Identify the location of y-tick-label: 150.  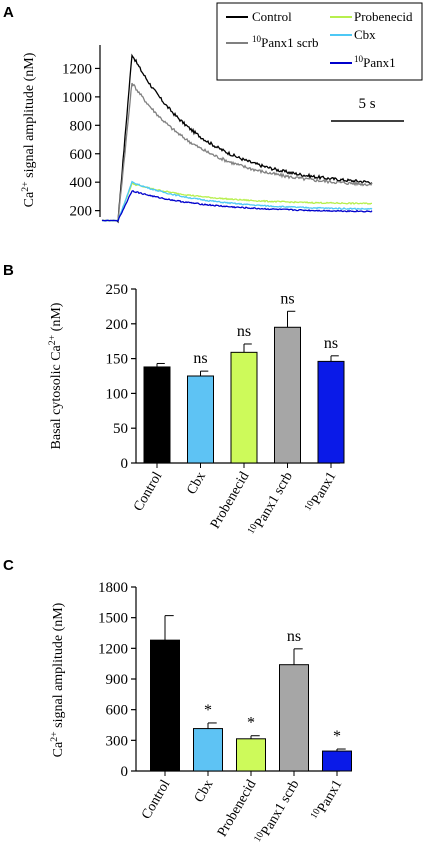
(117, 360).